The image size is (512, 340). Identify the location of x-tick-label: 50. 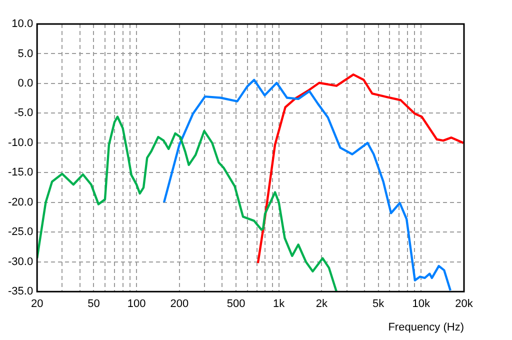
(94, 304).